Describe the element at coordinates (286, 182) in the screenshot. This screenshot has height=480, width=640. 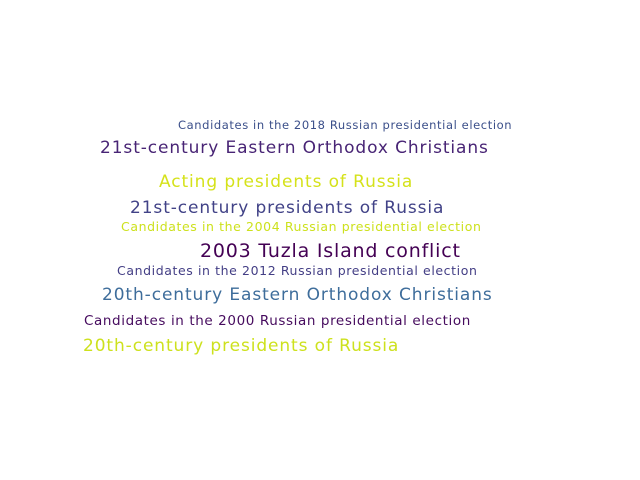
I see `word-acting-presidents: Acting presidents of Russia` at that location.